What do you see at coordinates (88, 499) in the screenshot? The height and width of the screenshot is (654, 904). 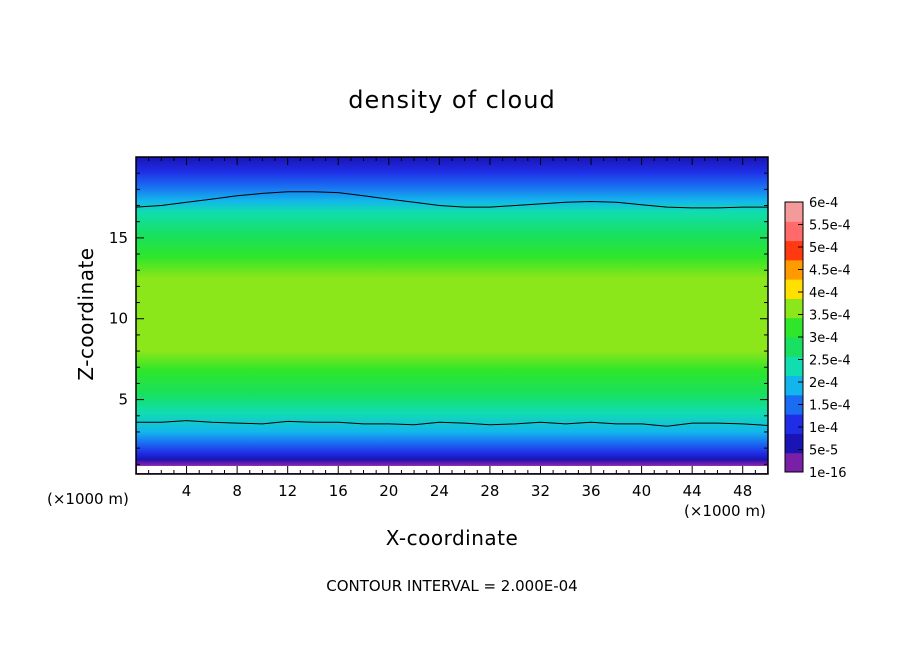 I see `x-axis-unit-left: (×1000 m)` at bounding box center [88, 499].